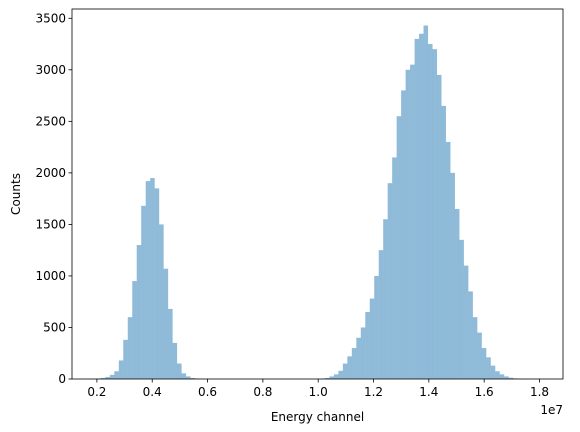 The image size is (580, 432). Describe the element at coordinates (428, 392) in the screenshot. I see `x-tick-label: 1.4` at that location.